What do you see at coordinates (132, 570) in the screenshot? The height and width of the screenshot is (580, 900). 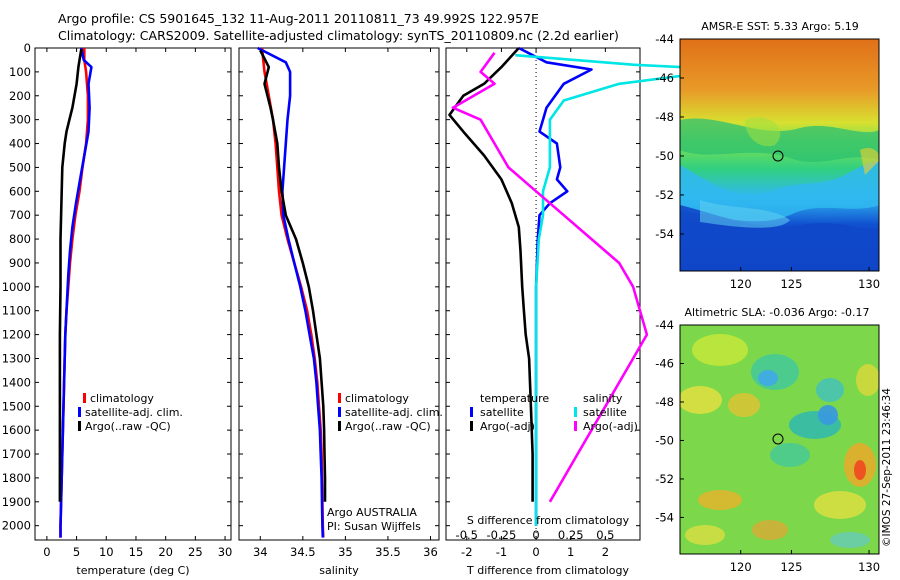 I see `temperature-xlabel: temperature (deg C)` at bounding box center [132, 570].